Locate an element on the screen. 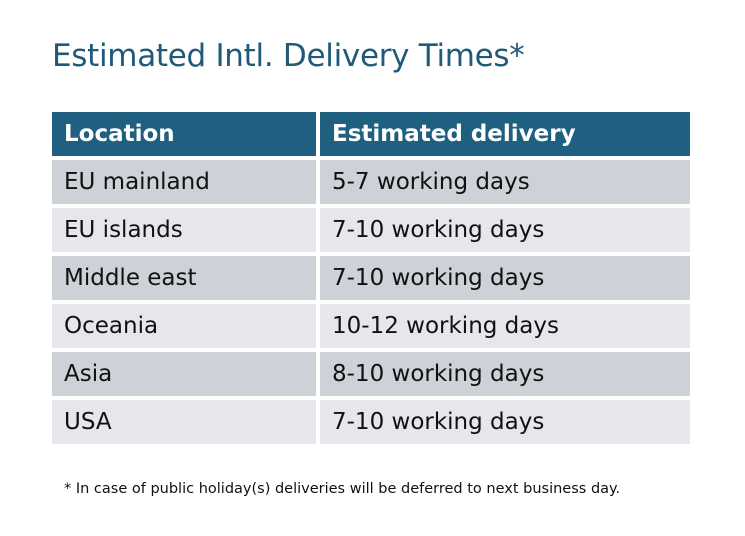 The image size is (745, 536). table-row: EU mainland 5-7 working days is located at coordinates (371, 182).